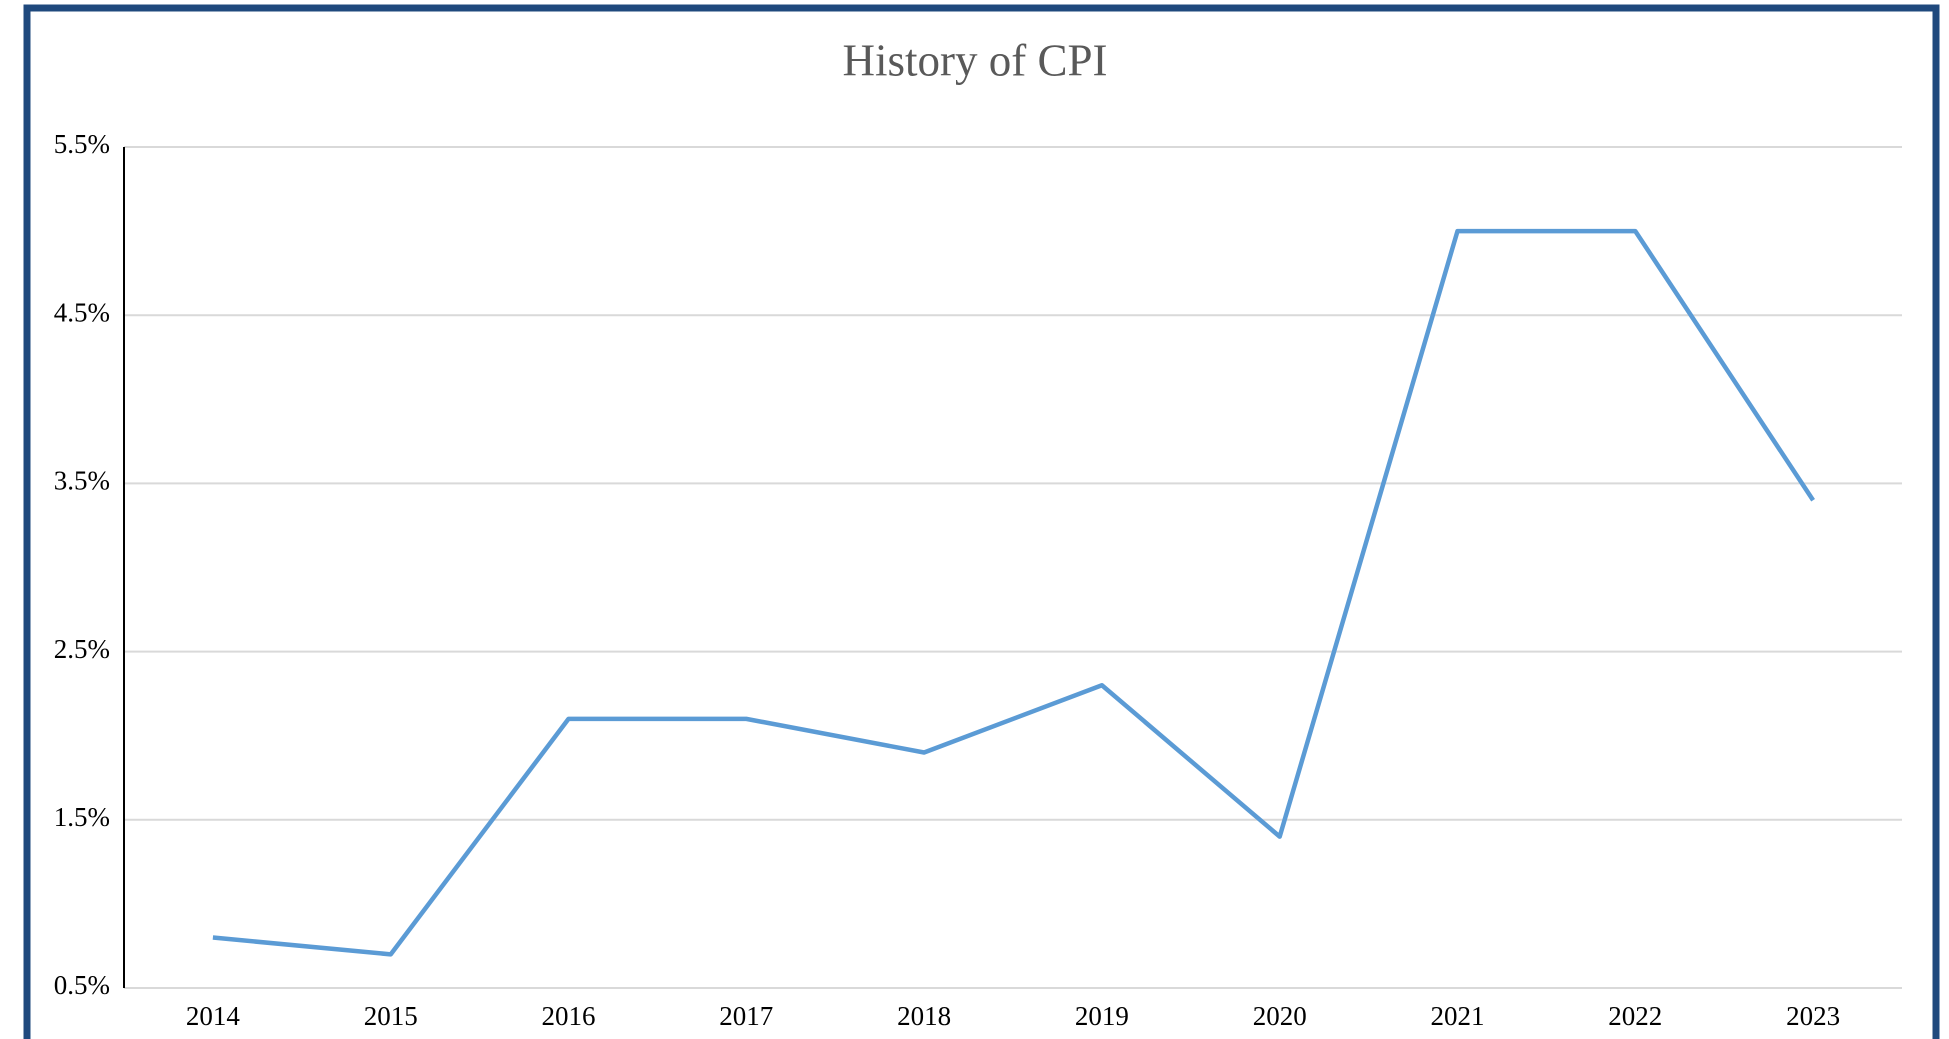 This screenshot has width=1949, height=1039. I want to click on x-tick-label: 2014, so click(213, 1016).